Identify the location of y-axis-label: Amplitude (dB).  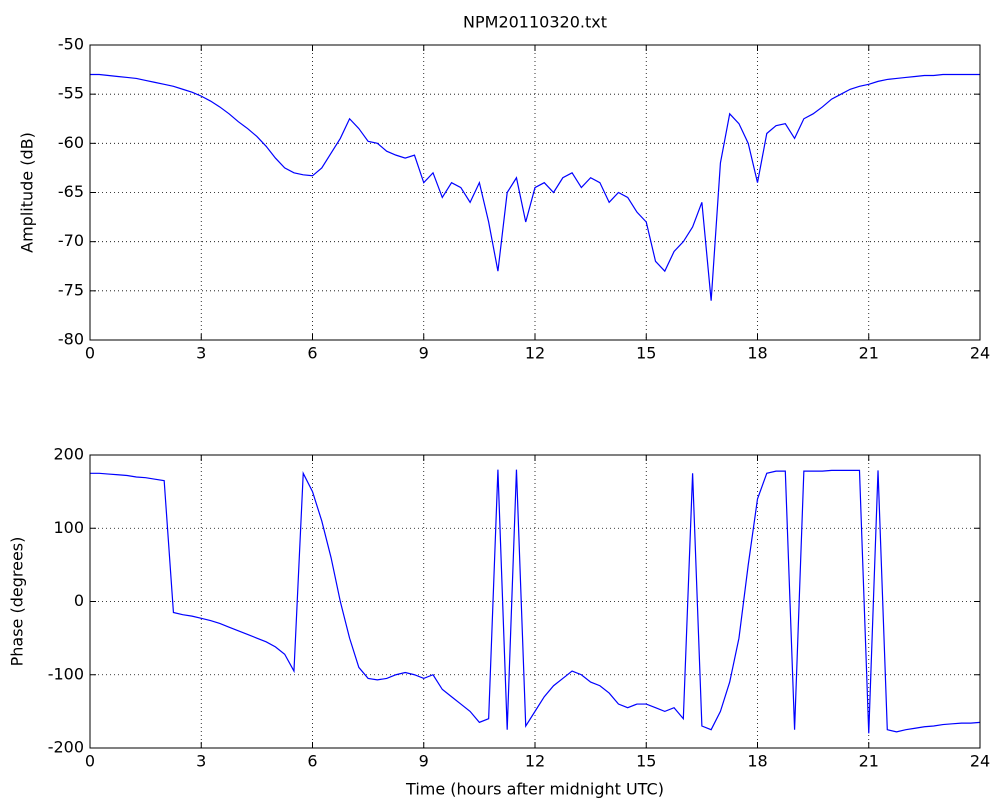
(27, 192).